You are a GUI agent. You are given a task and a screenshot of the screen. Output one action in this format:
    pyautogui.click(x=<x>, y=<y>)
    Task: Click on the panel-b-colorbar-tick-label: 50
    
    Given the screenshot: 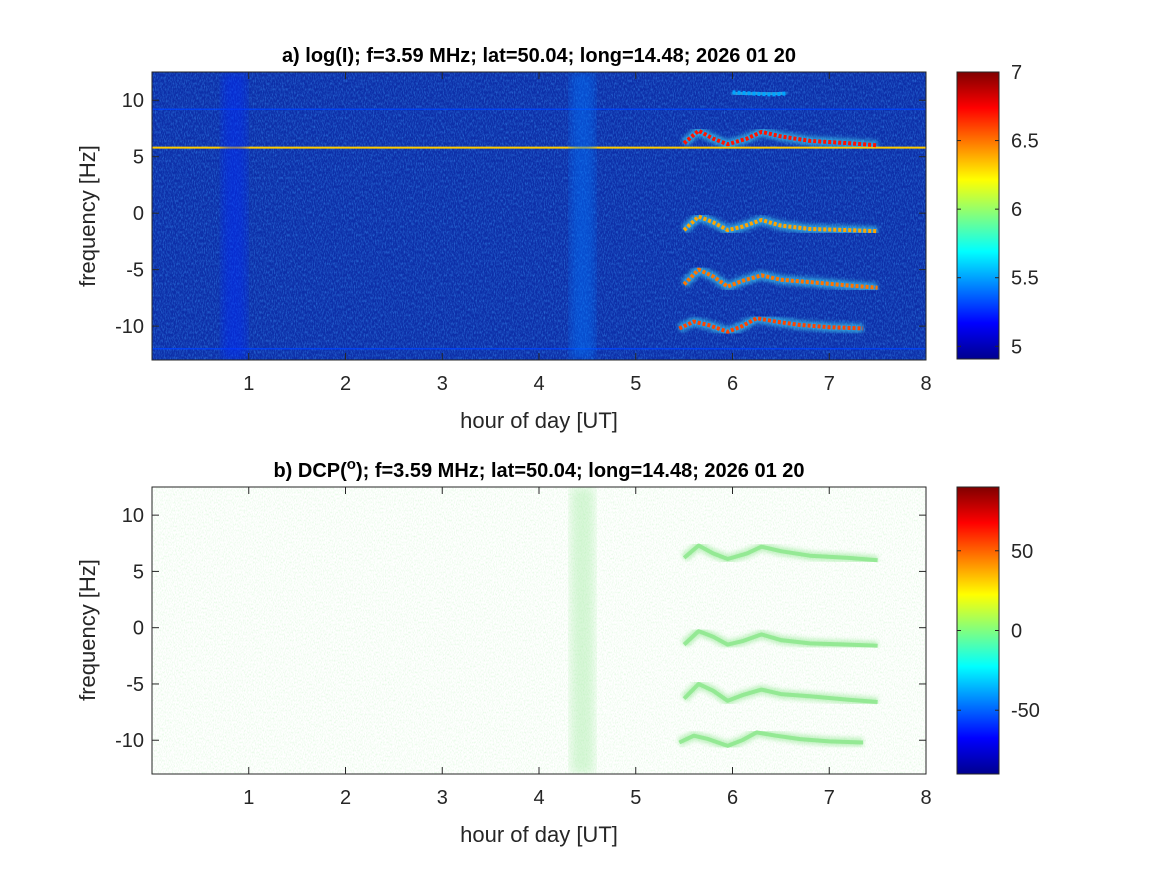 What is the action you would take?
    pyautogui.click(x=1022, y=552)
    